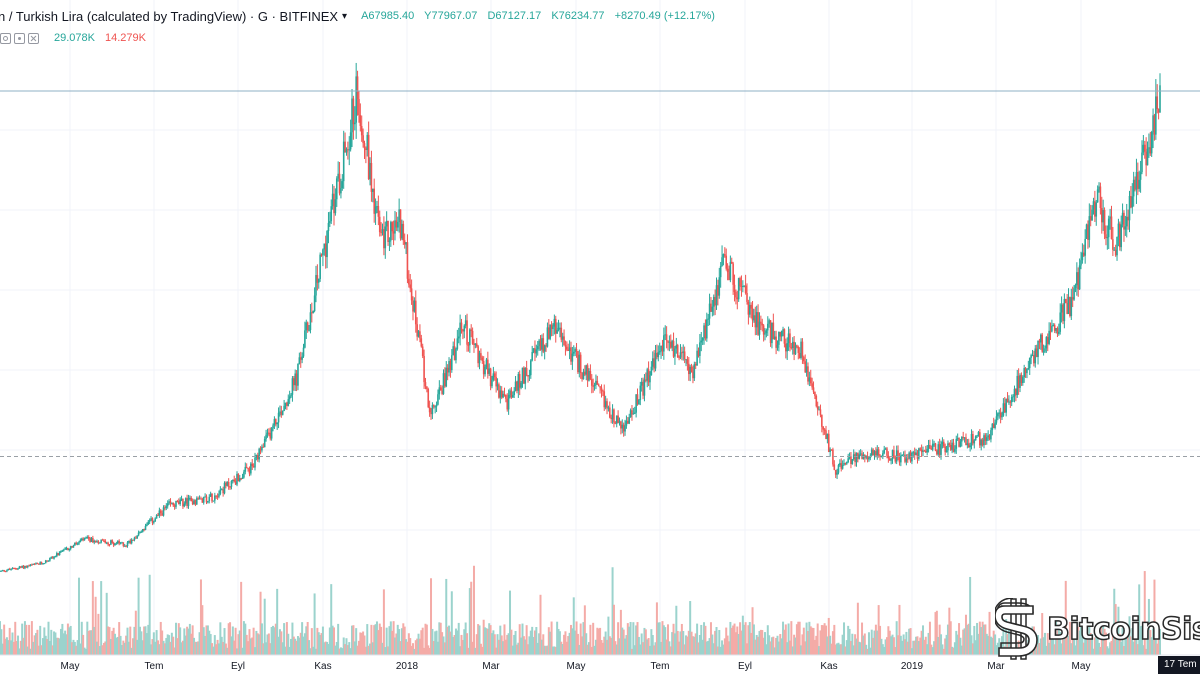  What do you see at coordinates (345, 16) in the screenshot?
I see `chevron-down-icon: ▾` at bounding box center [345, 16].